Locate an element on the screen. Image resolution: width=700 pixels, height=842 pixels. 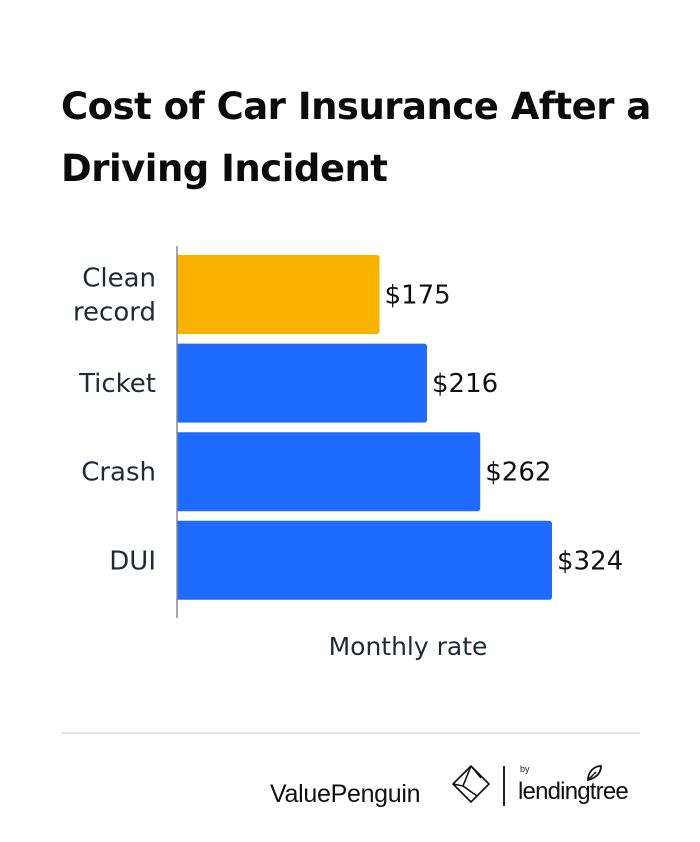
data-label: $175 is located at coordinates (418, 296).